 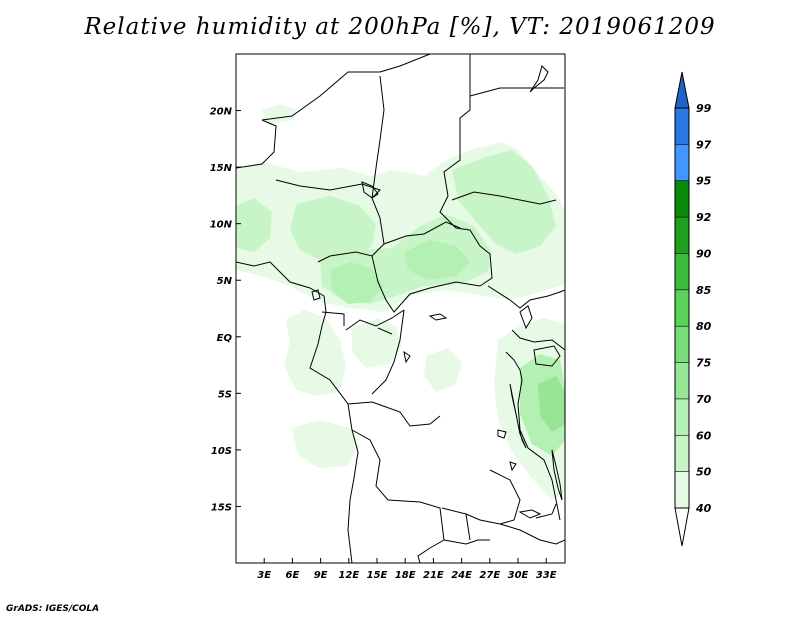 What do you see at coordinates (225, 281) in the screenshot?
I see `lat-tick-label: 5N` at bounding box center [225, 281].